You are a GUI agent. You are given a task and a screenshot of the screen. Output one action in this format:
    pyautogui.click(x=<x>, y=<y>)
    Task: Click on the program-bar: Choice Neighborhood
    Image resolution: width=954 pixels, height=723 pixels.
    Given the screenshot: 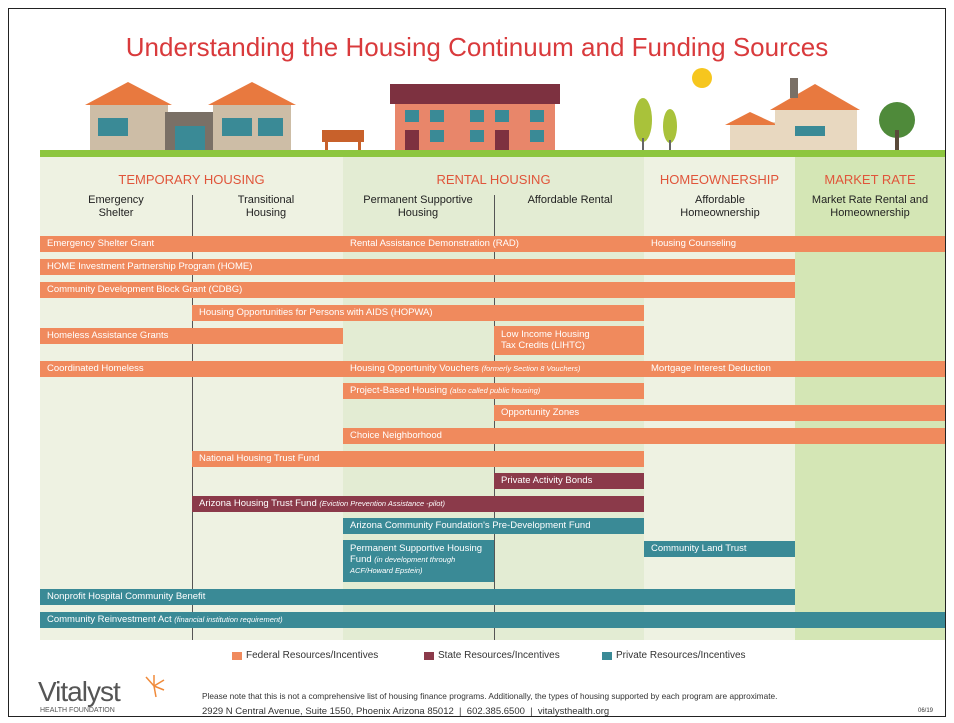 What is the action you would take?
    pyautogui.click(x=644, y=436)
    